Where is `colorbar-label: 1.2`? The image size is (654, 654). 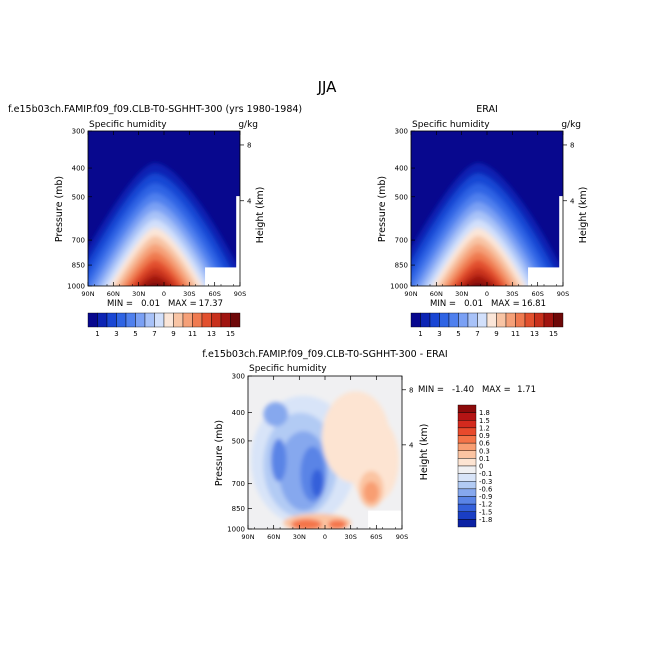
colorbar-label: 1.2 is located at coordinates (484, 428).